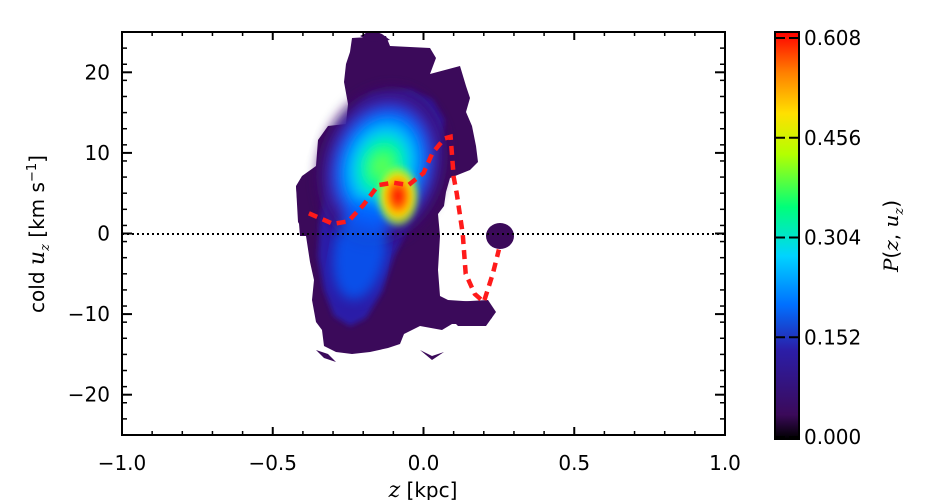 This screenshot has height=500, width=930. I want to click on density-core, so click(398, 196).